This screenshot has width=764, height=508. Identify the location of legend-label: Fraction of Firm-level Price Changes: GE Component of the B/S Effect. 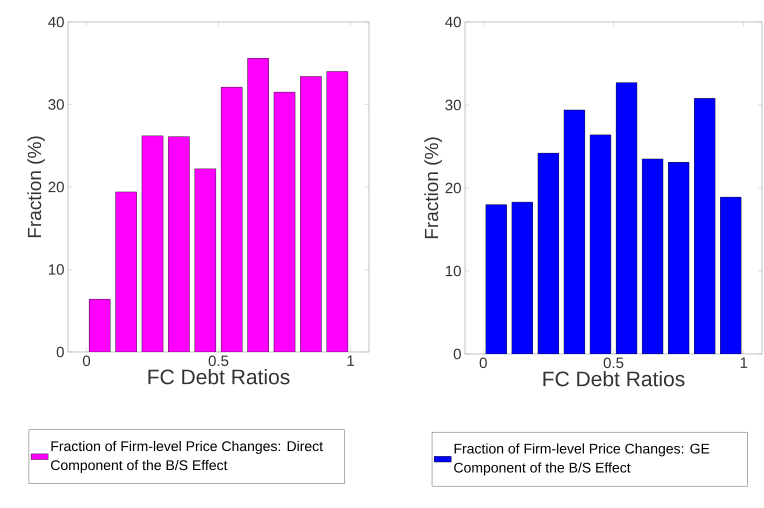
(582, 459).